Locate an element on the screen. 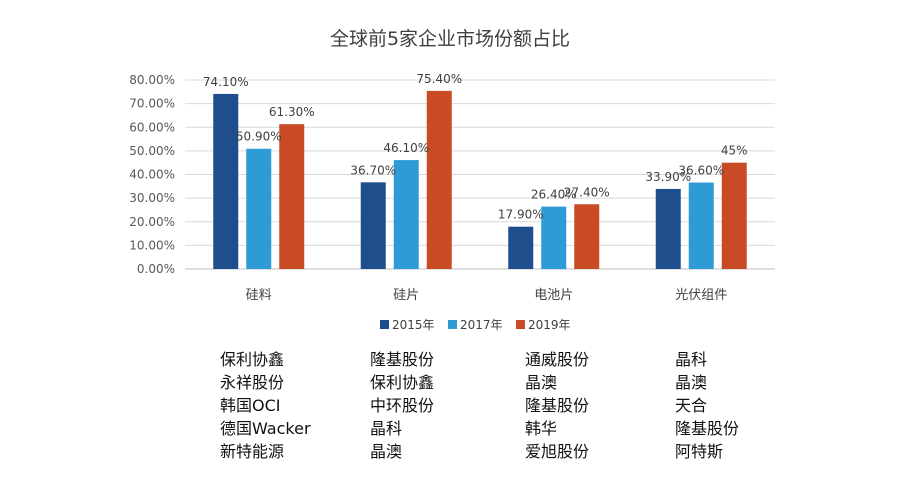 The height and width of the screenshot is (482, 900). data-label: 61.30% is located at coordinates (292, 112).